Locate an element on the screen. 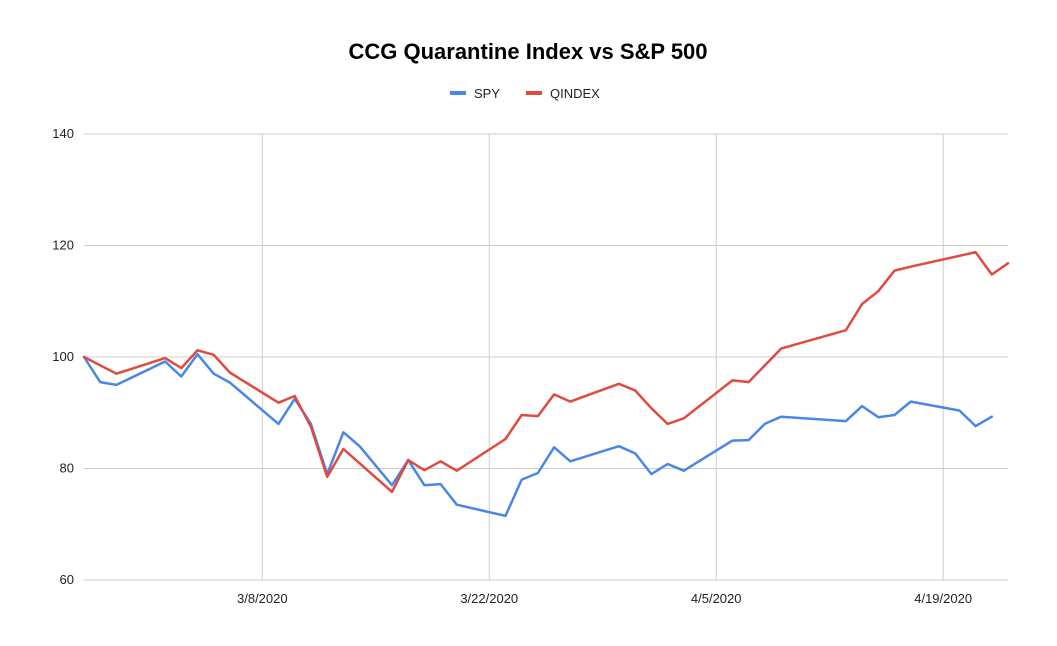 Image resolution: width=1057 pixels, height=646 pixels. y-tick-label: 60 is located at coordinates (67, 579).